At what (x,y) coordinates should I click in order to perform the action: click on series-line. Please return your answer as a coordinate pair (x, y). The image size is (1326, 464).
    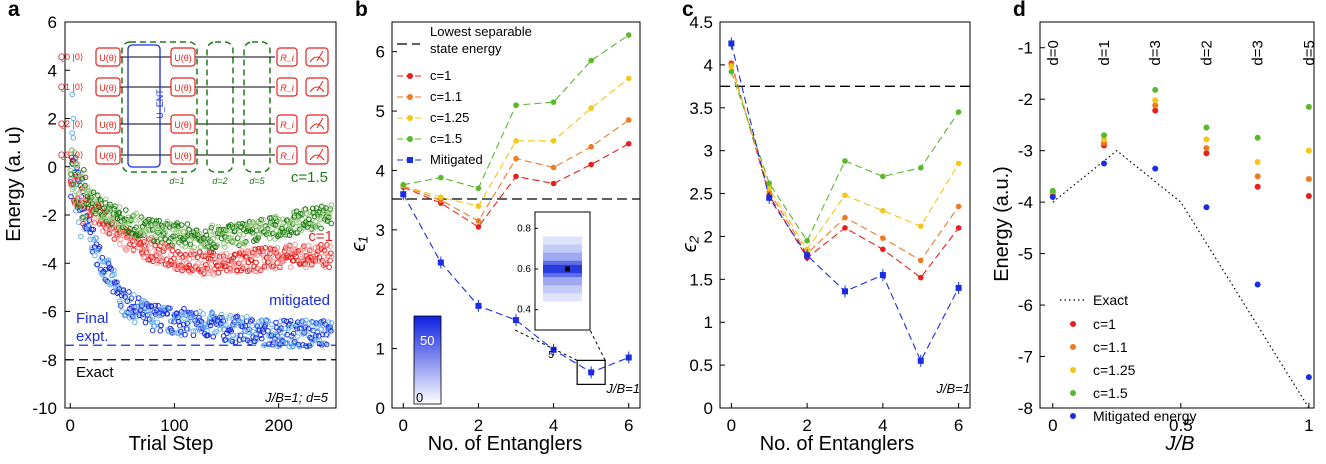
    Looking at the image, I should click on (845, 158).